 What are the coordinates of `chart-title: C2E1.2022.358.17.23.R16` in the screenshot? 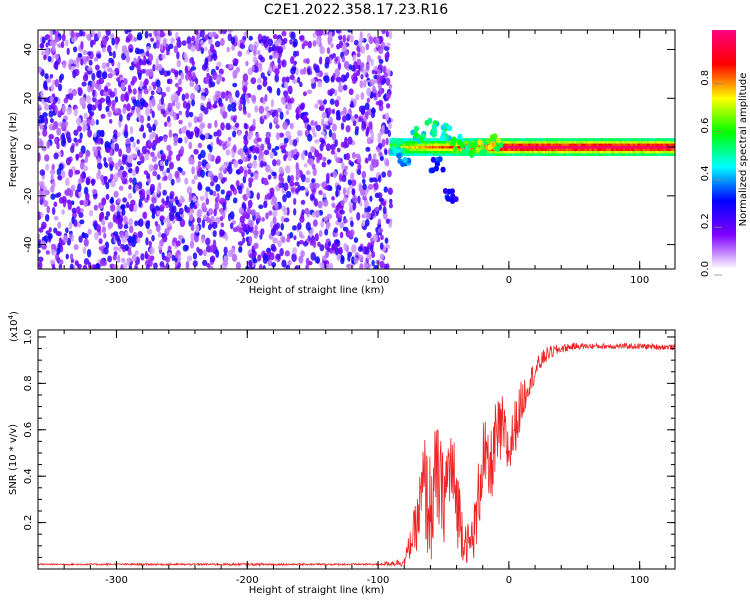 It's located at (356, 10).